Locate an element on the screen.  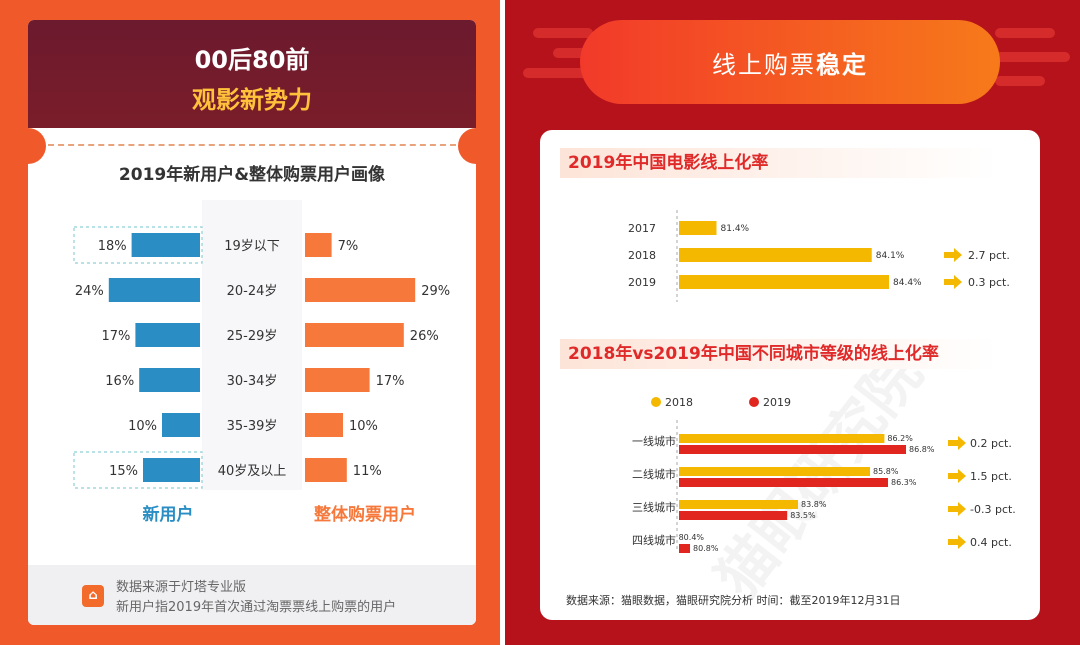
label-new-user: 16% is located at coordinates (119, 381).